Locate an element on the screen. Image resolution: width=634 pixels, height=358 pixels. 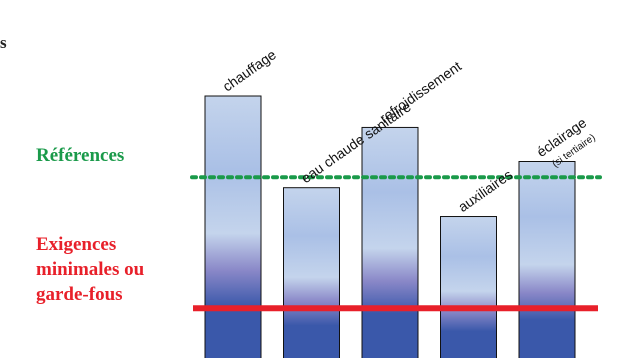
category-label-4: auxiliaires is located at coordinates (485, 190).